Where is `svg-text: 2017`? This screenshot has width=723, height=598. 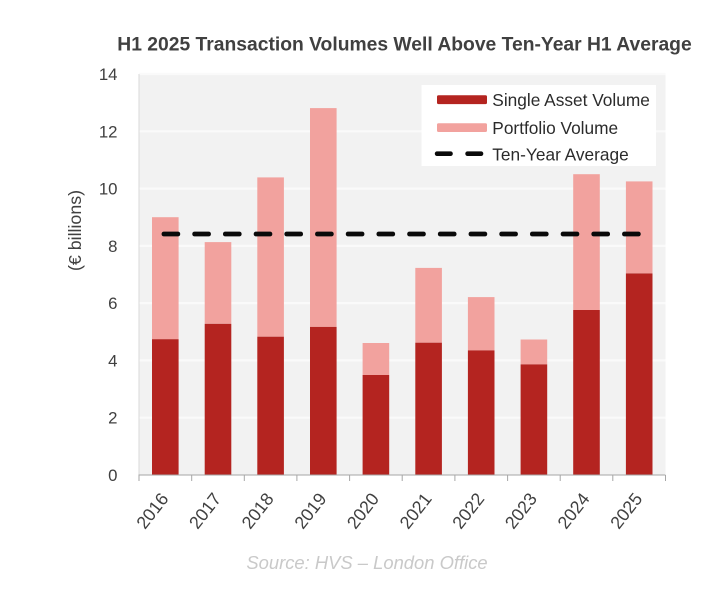 svg-text: 2017 is located at coordinates (205, 510).